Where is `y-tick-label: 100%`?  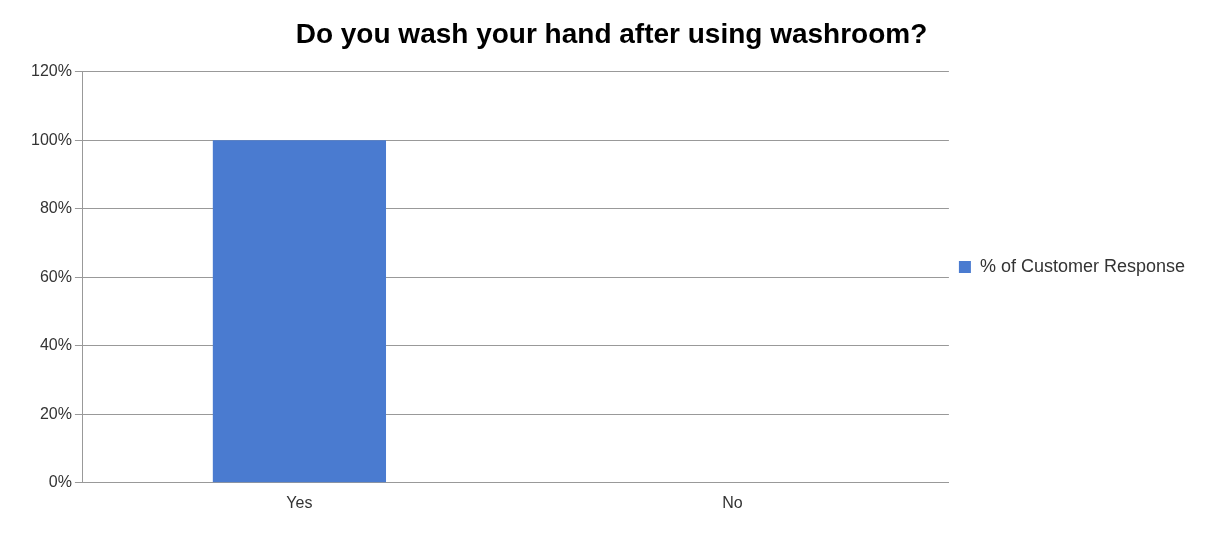 y-tick-label: 100% is located at coordinates (51, 139).